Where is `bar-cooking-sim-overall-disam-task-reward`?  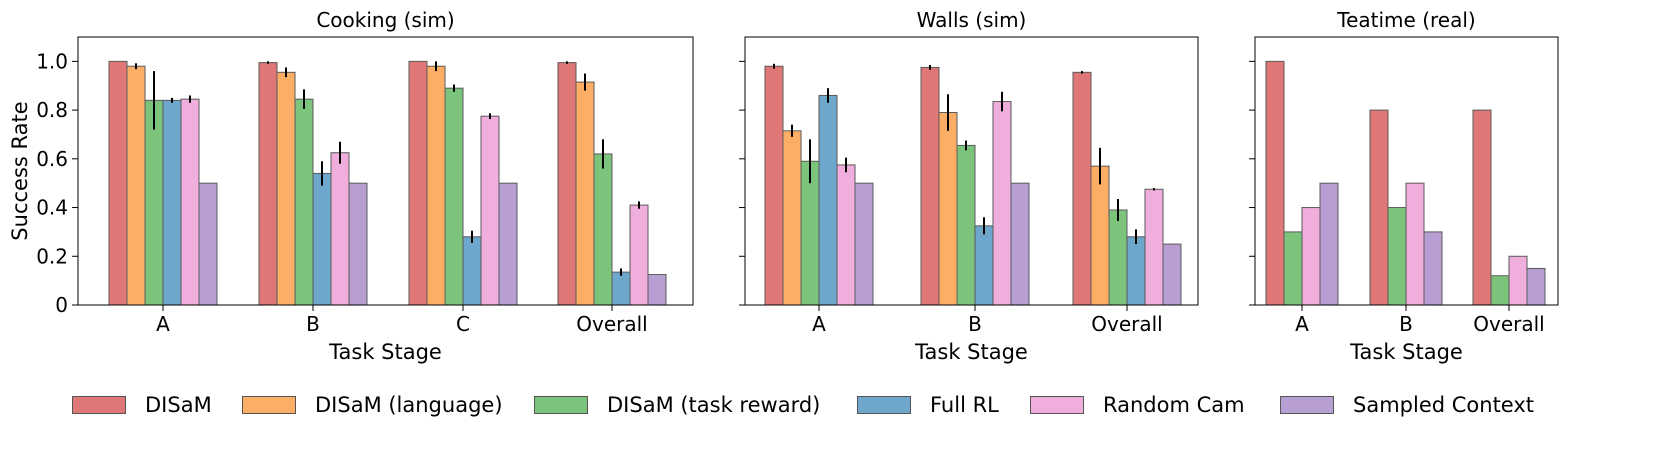 bar-cooking-sim-overall-disam-task-reward is located at coordinates (603, 229).